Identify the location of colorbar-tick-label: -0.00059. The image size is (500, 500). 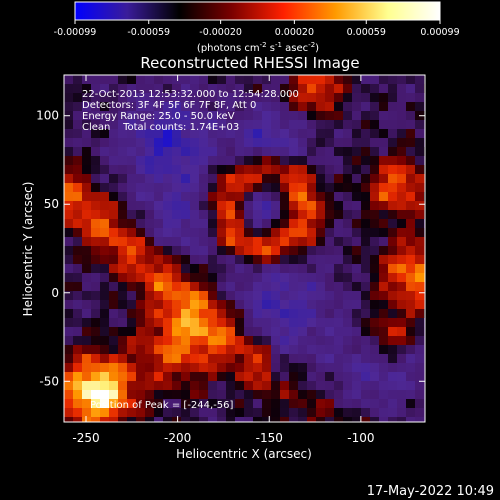
(148, 32).